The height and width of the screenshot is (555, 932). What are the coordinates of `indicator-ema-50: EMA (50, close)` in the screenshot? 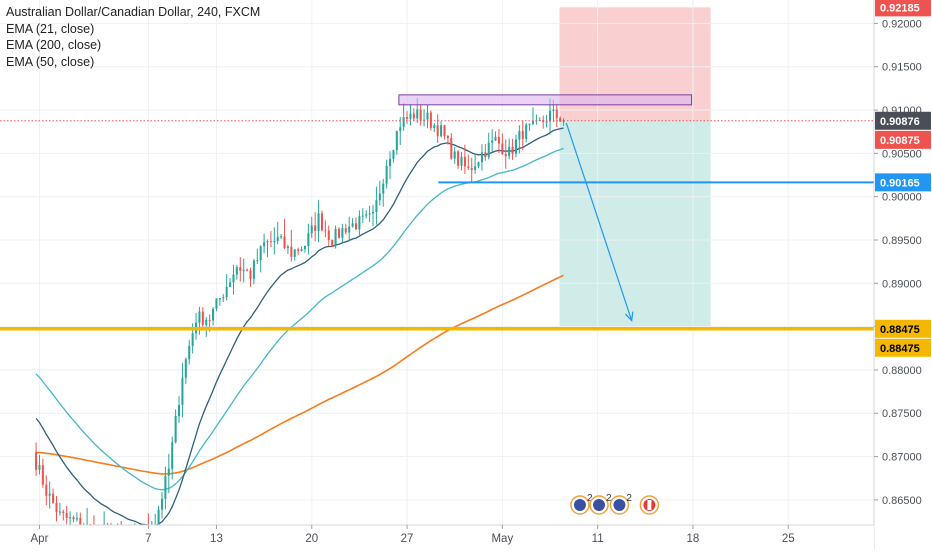 It's located at (50, 61).